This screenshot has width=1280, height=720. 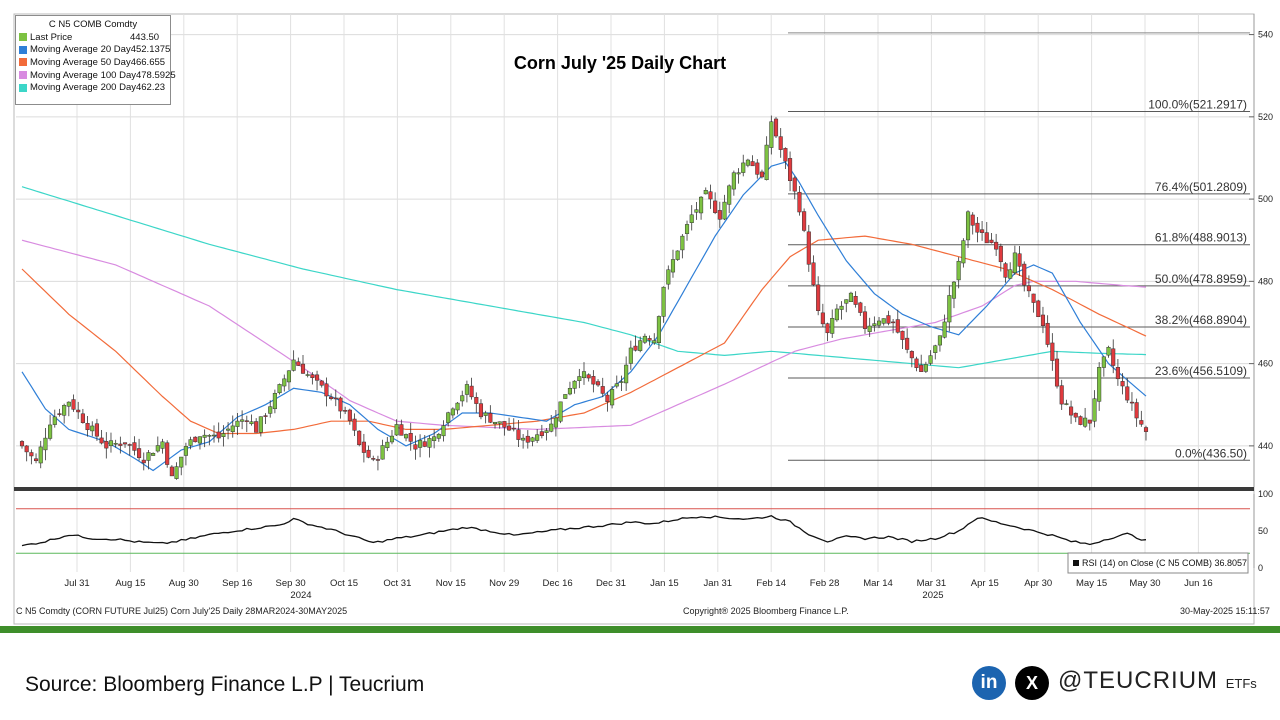 What do you see at coordinates (80, 62) in the screenshot?
I see `legend-label: Moving Average 50 Day` at bounding box center [80, 62].